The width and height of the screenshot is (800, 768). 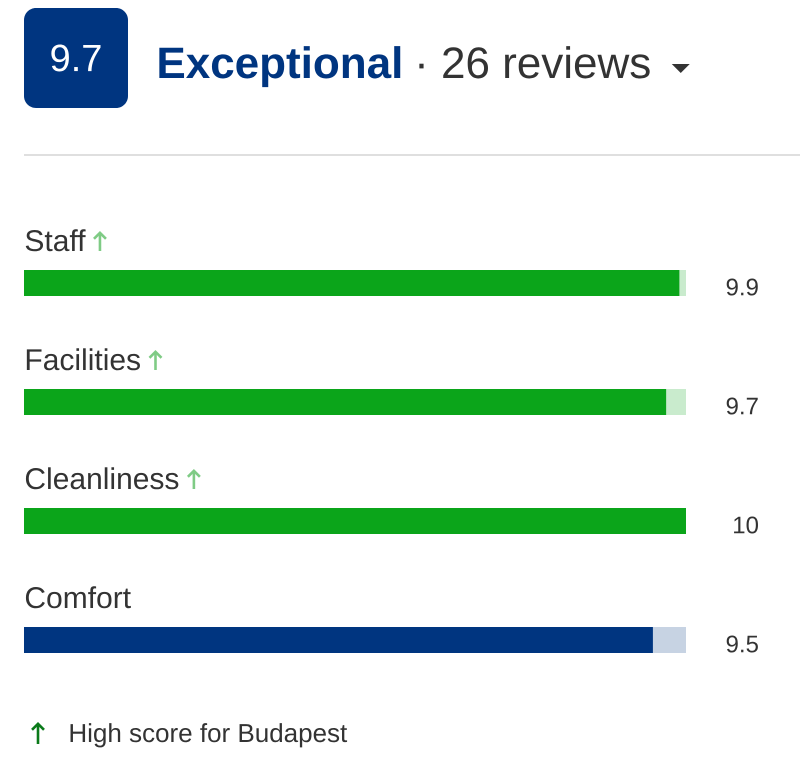 What do you see at coordinates (746, 525) in the screenshot?
I see `data-label: 10` at bounding box center [746, 525].